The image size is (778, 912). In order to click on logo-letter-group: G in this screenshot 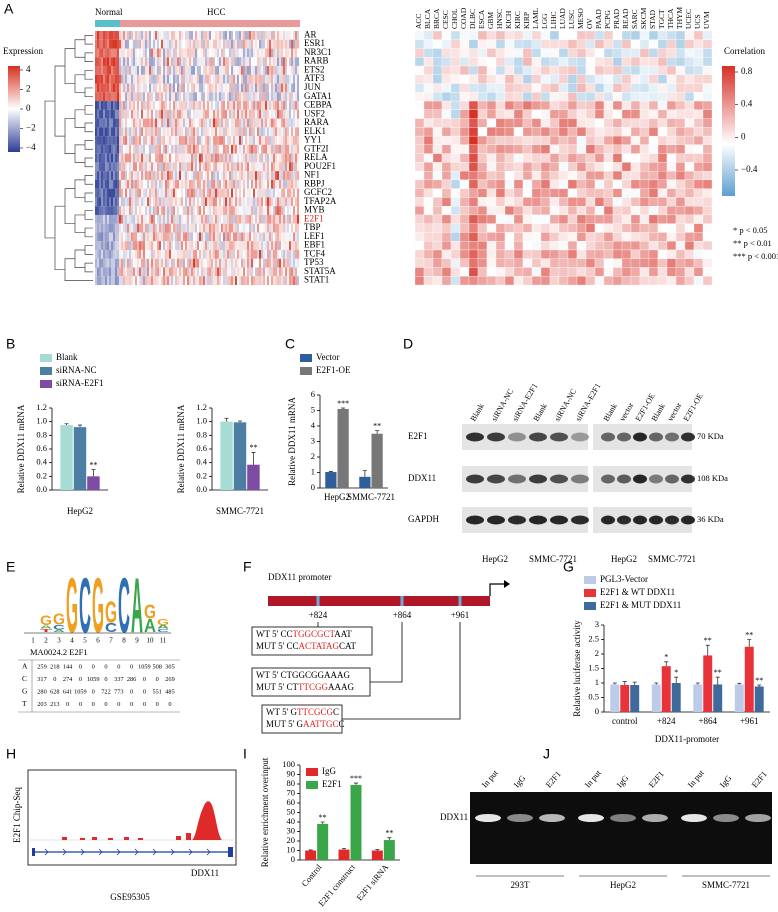, I will do `click(72, 605)`.